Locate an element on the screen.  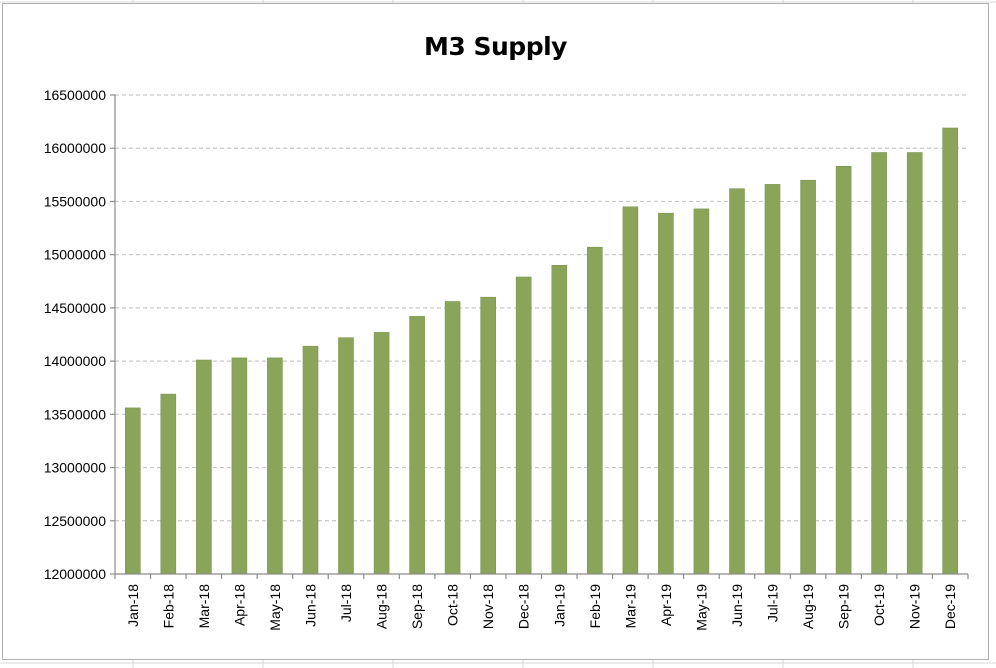
x-tick-label: Sep-19 is located at coordinates (844, 606).